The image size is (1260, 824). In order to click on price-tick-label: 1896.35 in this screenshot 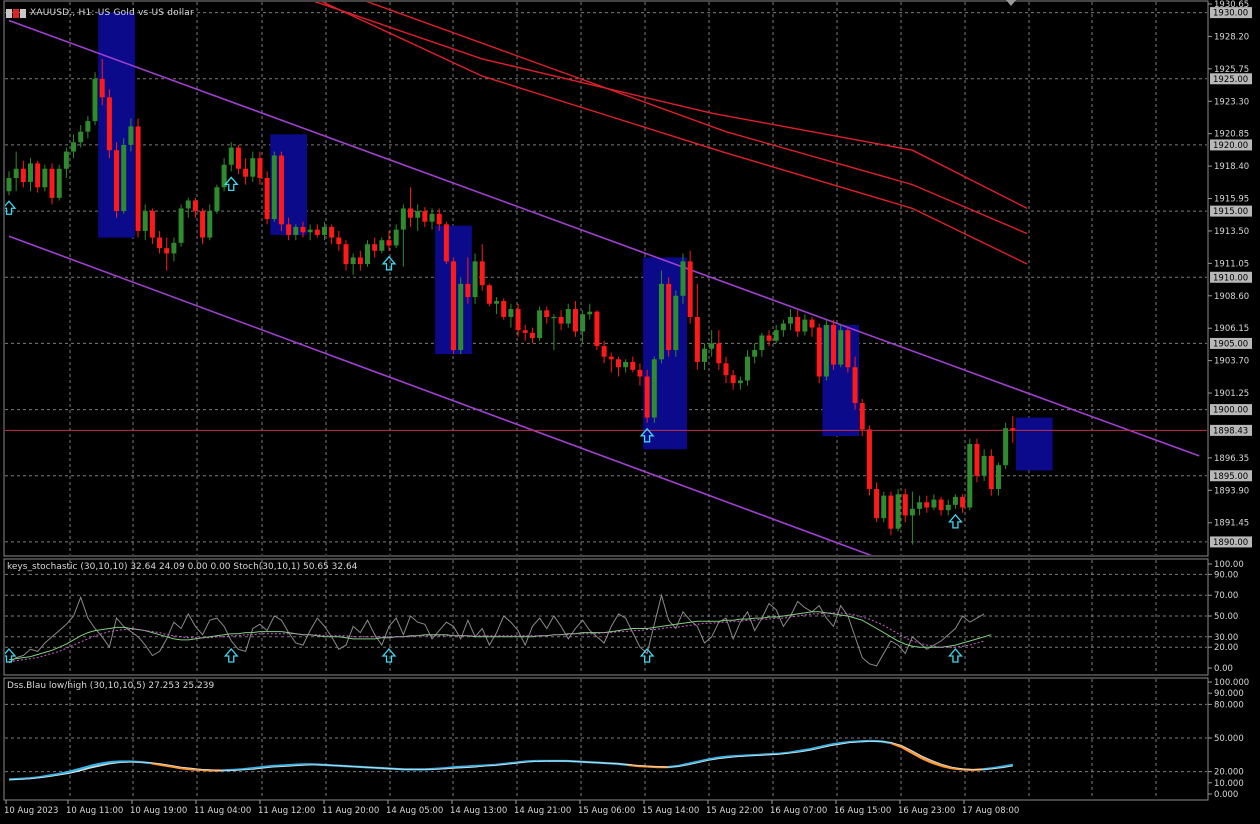, I will do `click(1231, 459)`.